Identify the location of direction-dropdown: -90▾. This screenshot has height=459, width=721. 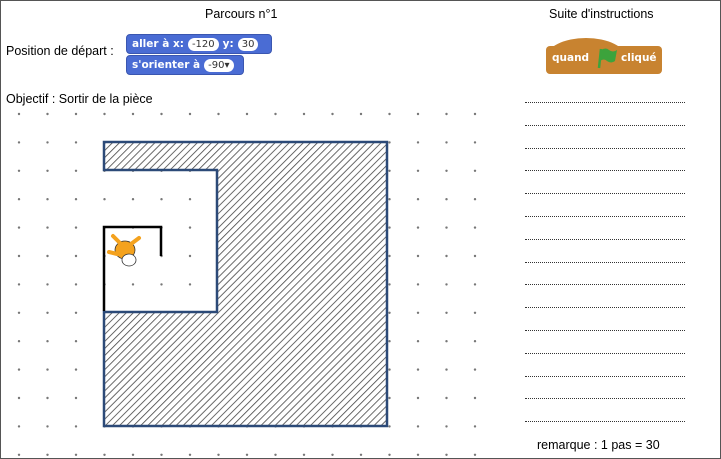
(219, 65).